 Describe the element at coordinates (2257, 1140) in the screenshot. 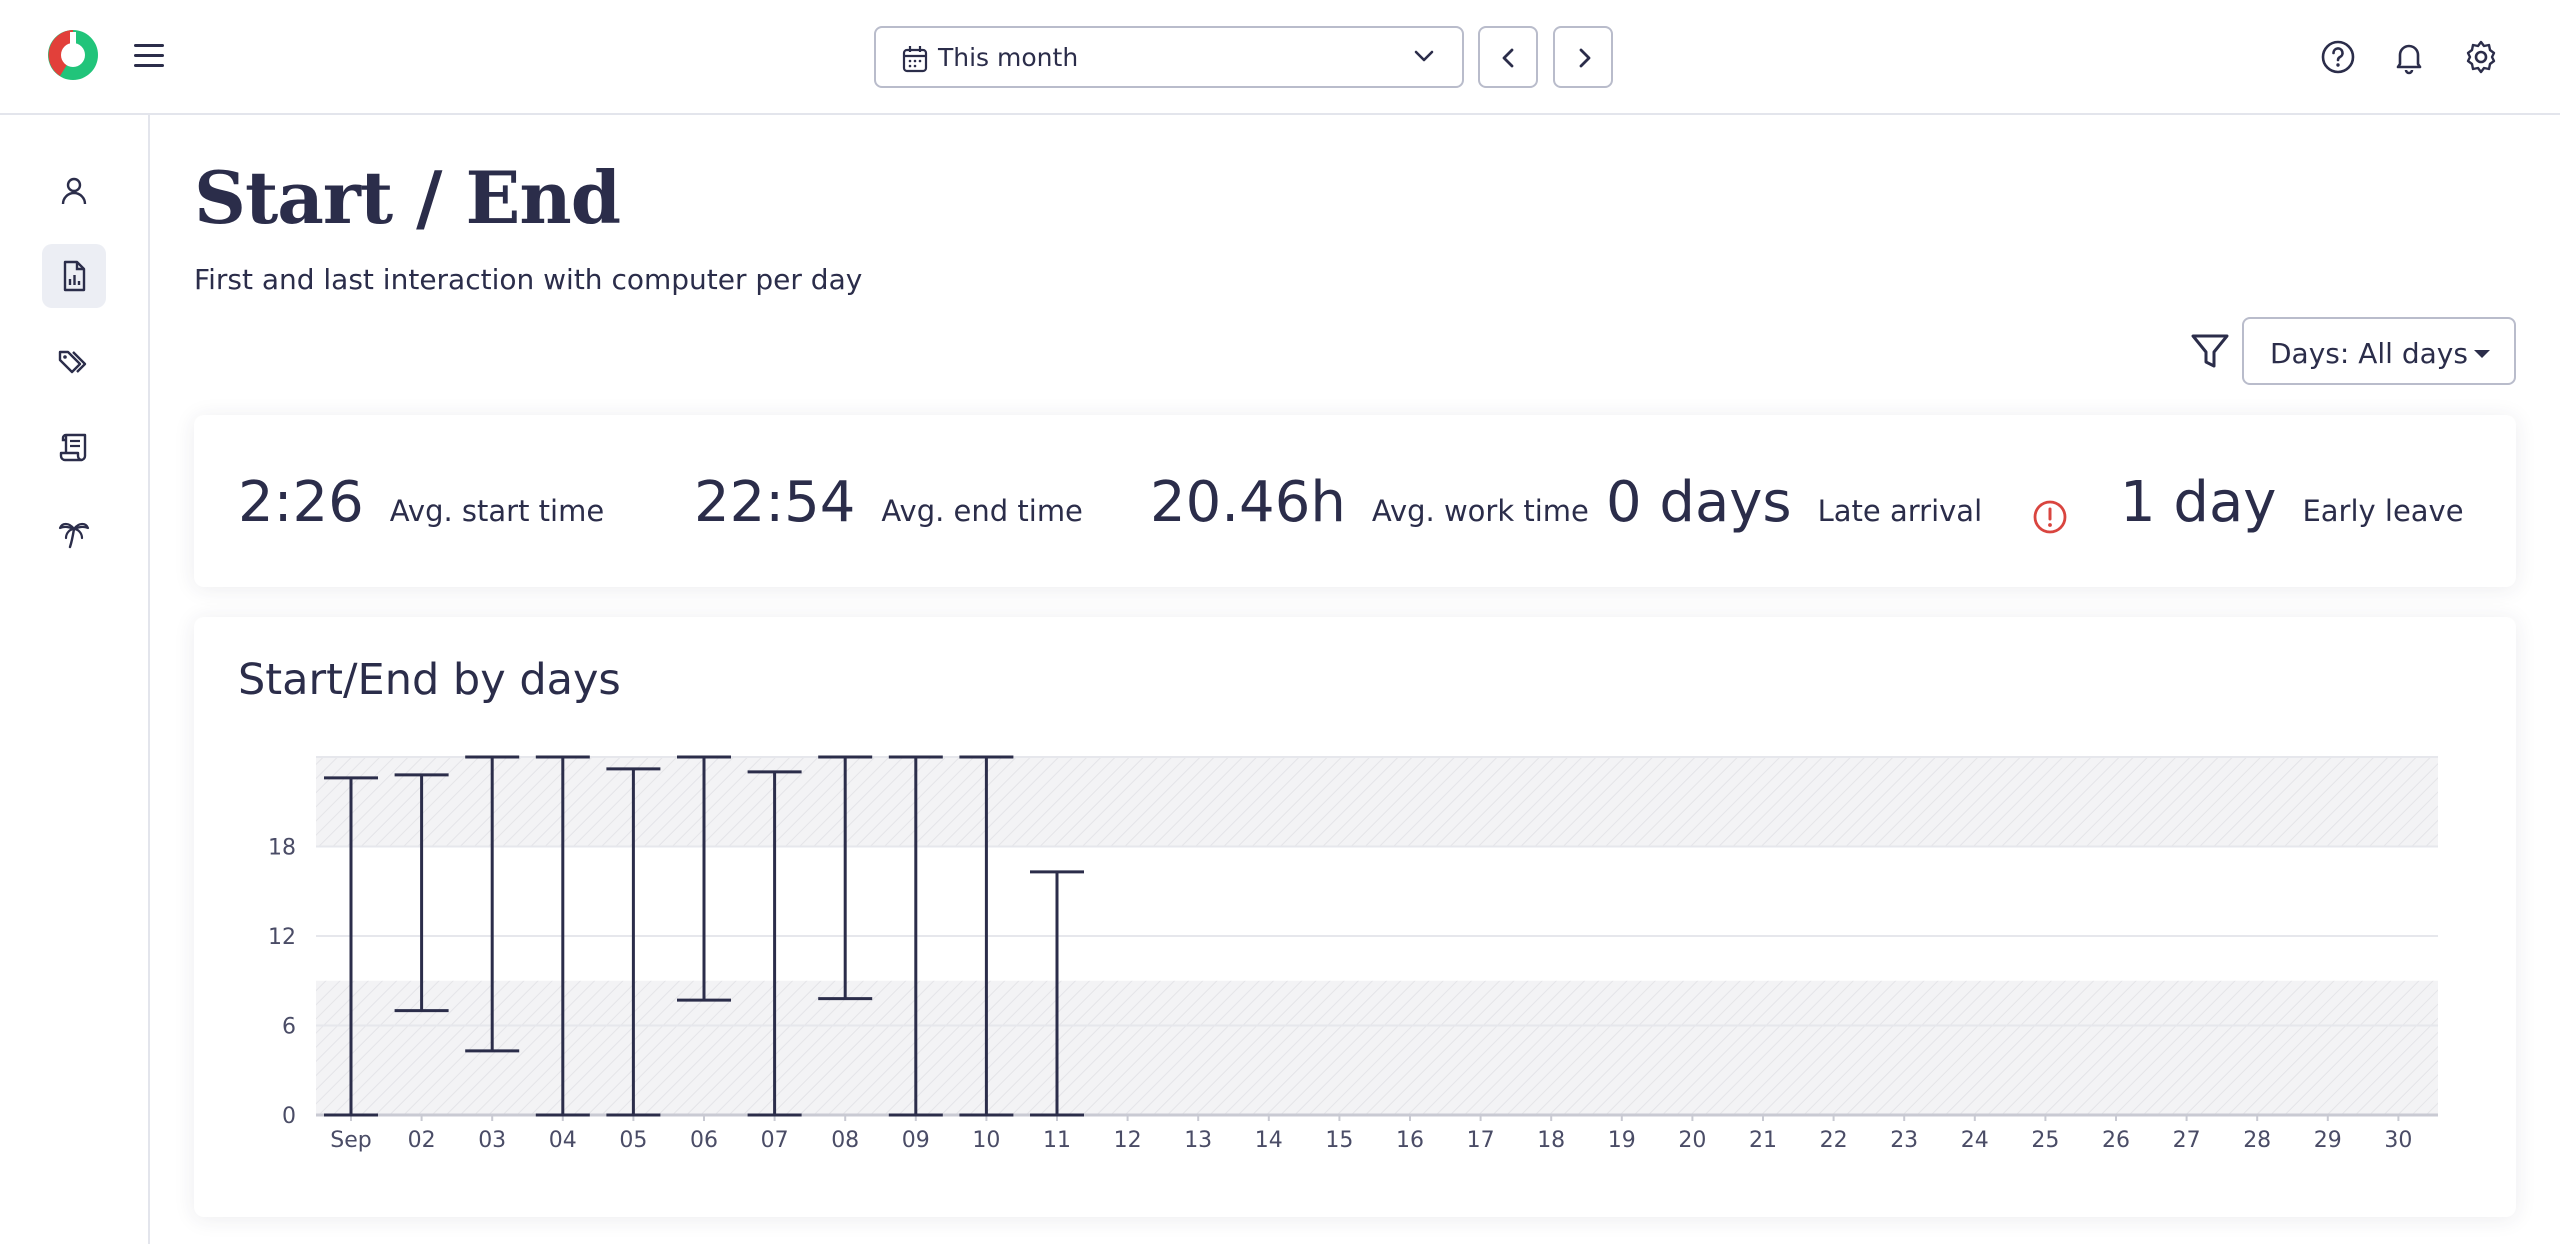

I see `chart-x-tick-label: 28` at that location.